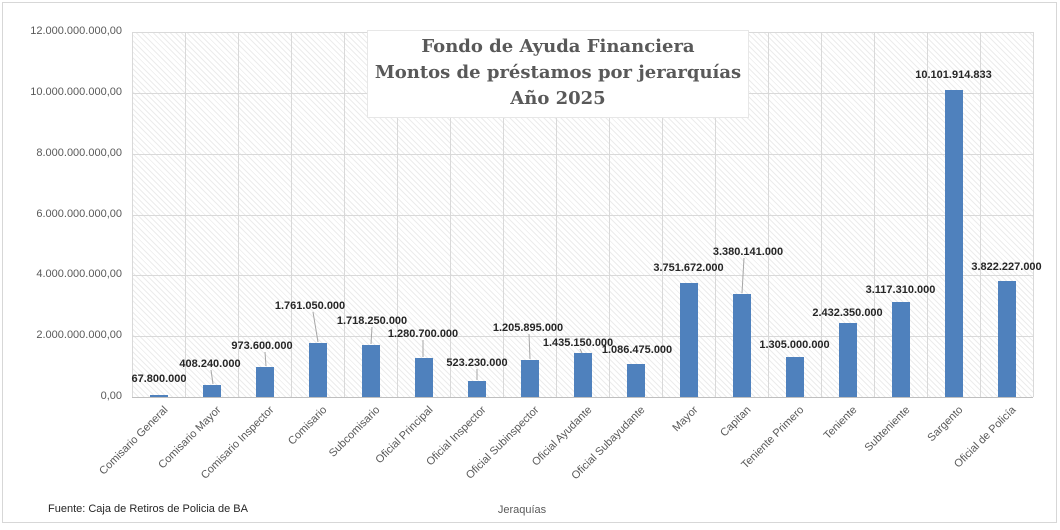 The height and width of the screenshot is (530, 1060). Describe the element at coordinates (159, 379) in the screenshot. I see `data-label: 67.800.000` at that location.